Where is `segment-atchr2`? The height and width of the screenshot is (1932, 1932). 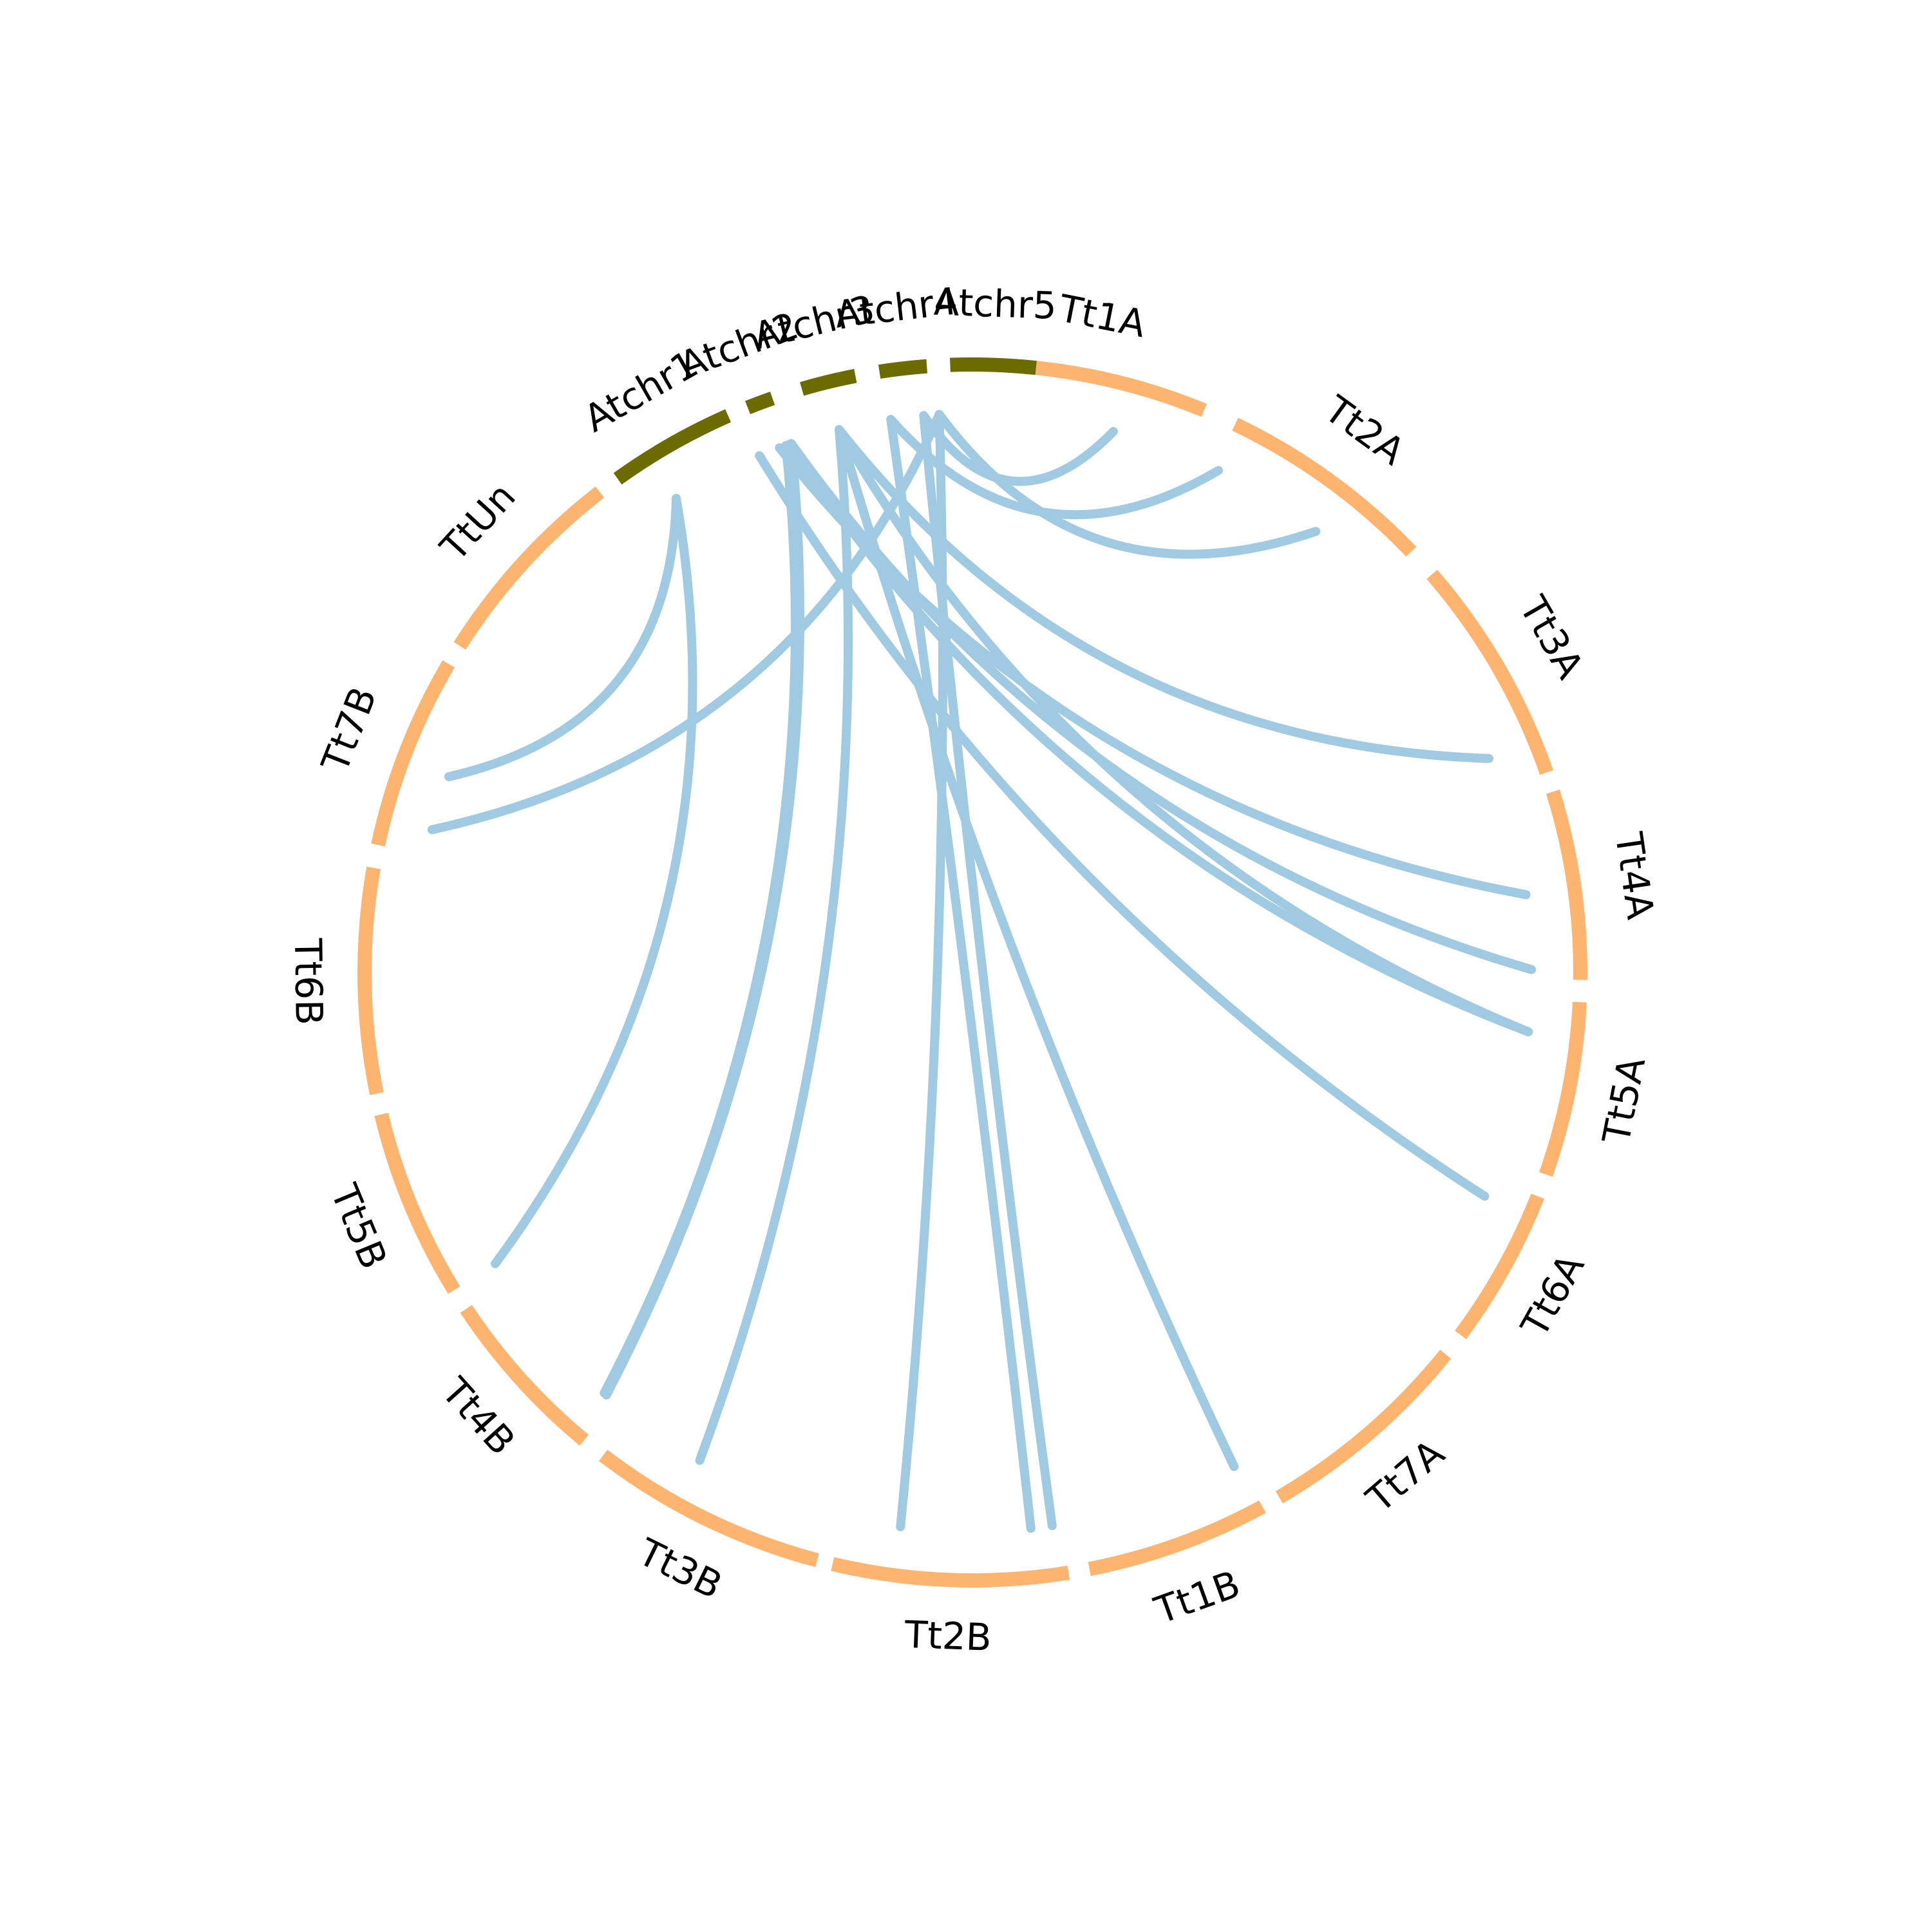
segment-atchr2 is located at coordinates (759, 403).